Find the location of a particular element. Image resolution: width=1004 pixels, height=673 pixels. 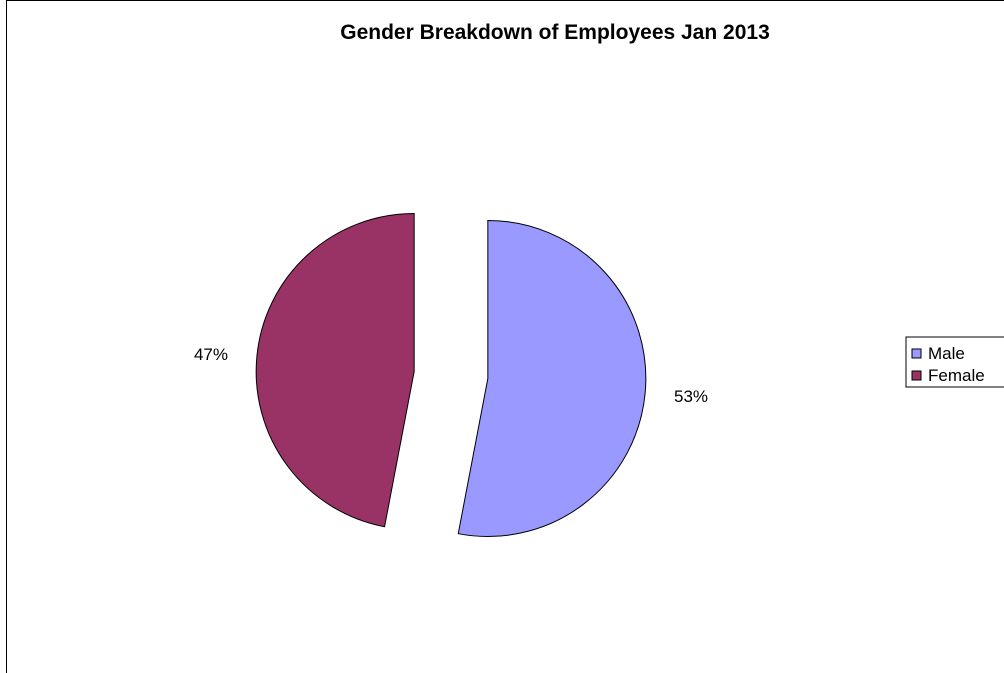

pie-slice-labels: 53% 47% is located at coordinates (451, 375).